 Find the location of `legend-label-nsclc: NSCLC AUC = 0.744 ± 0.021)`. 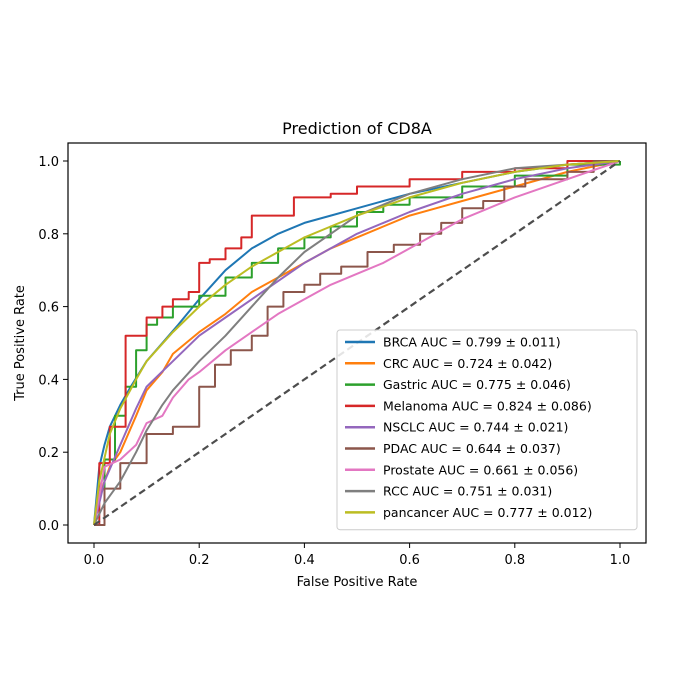

legend-label-nsclc: NSCLC AUC = 0.744 ± 0.021) is located at coordinates (475, 427).